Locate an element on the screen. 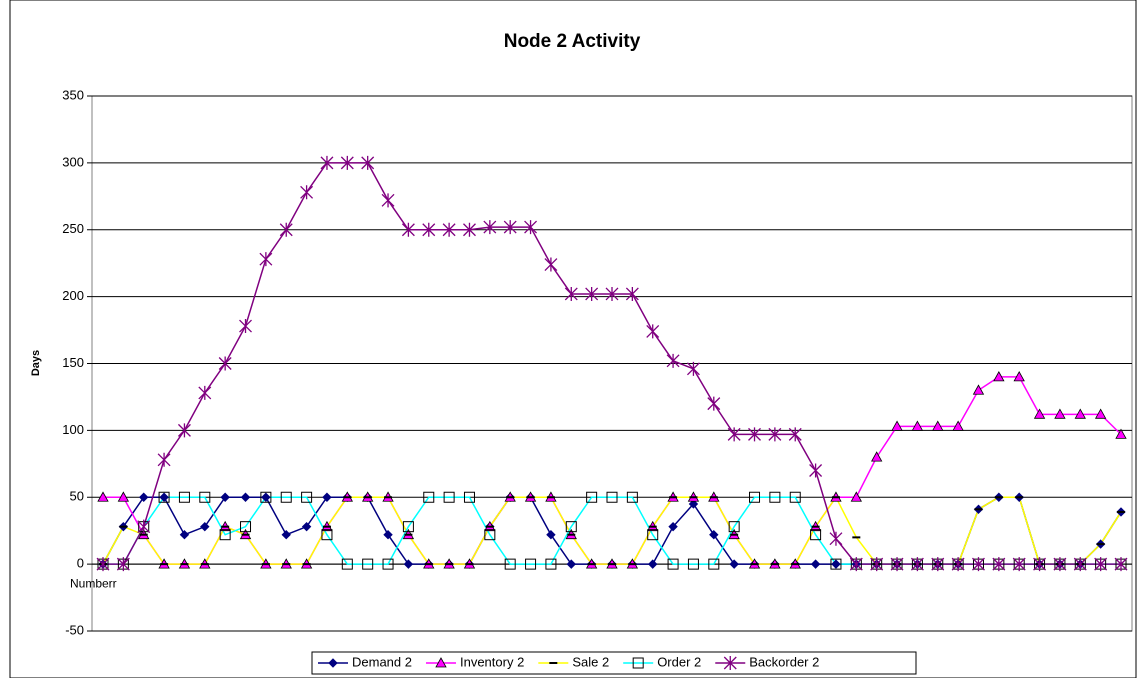  legend-label: Sale 2 is located at coordinates (590, 661).